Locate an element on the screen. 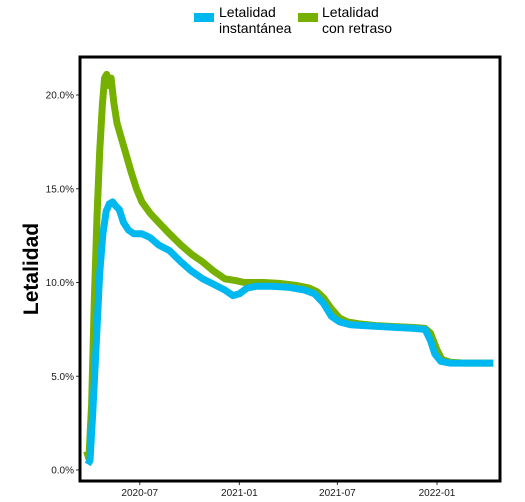  x-axis: 2020-07 2021-01 2021-07 2022-01 is located at coordinates (288, 490).